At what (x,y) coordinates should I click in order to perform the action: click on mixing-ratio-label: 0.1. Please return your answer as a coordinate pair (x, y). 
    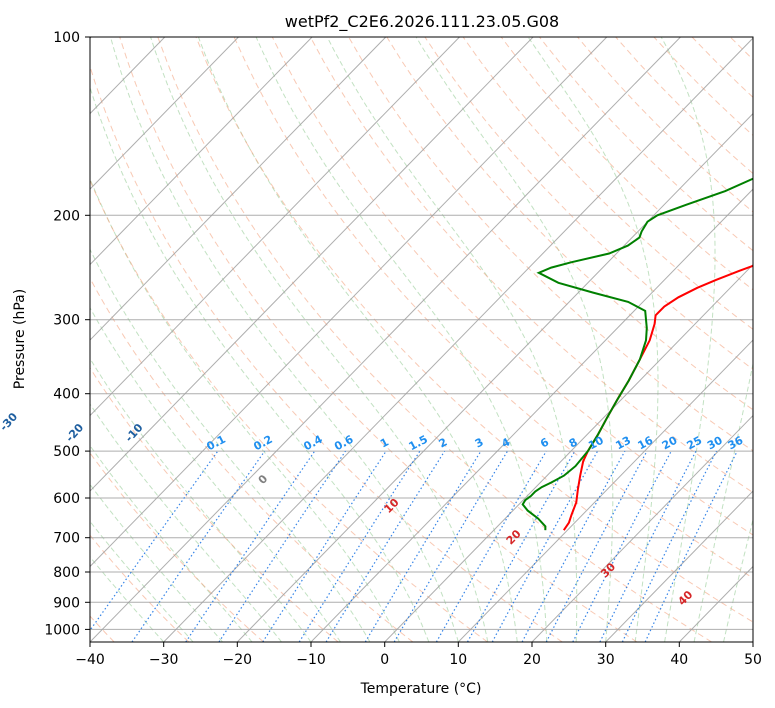
    Looking at the image, I should click on (215, 443).